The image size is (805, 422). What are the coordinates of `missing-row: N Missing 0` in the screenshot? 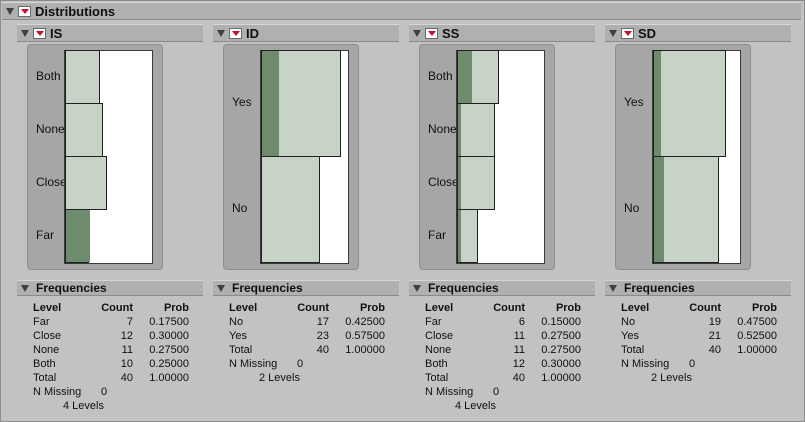 It's located at (307, 364).